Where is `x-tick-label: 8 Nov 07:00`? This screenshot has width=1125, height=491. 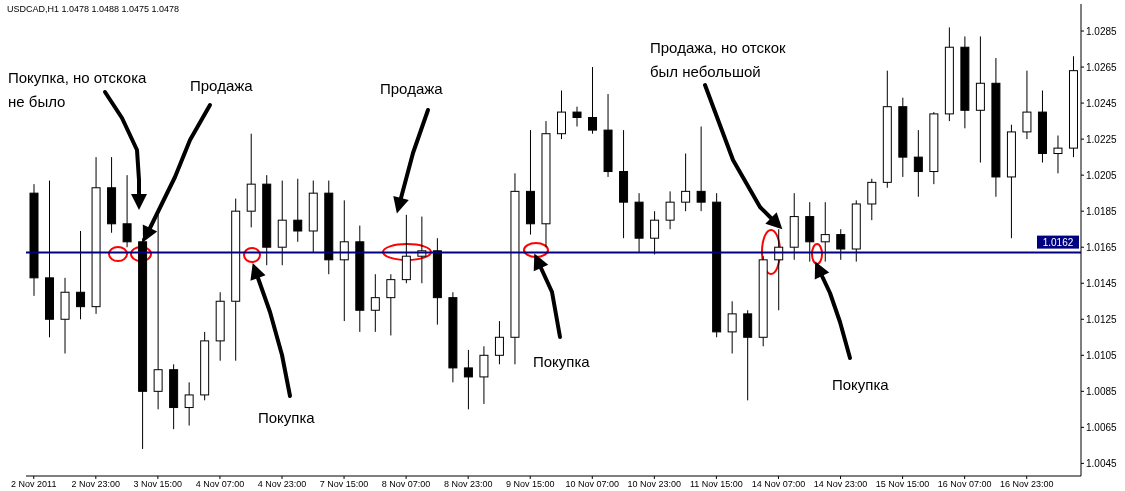
x-tick-label: 8 Nov 07:00 is located at coordinates (406, 484).